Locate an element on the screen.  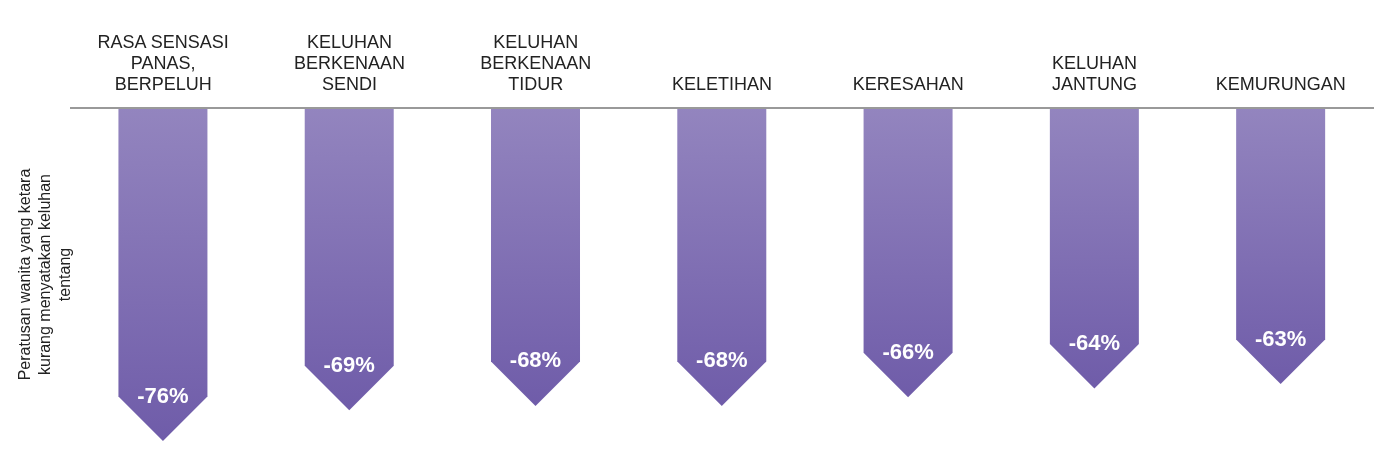
data-label: -66% is located at coordinates (908, 351).